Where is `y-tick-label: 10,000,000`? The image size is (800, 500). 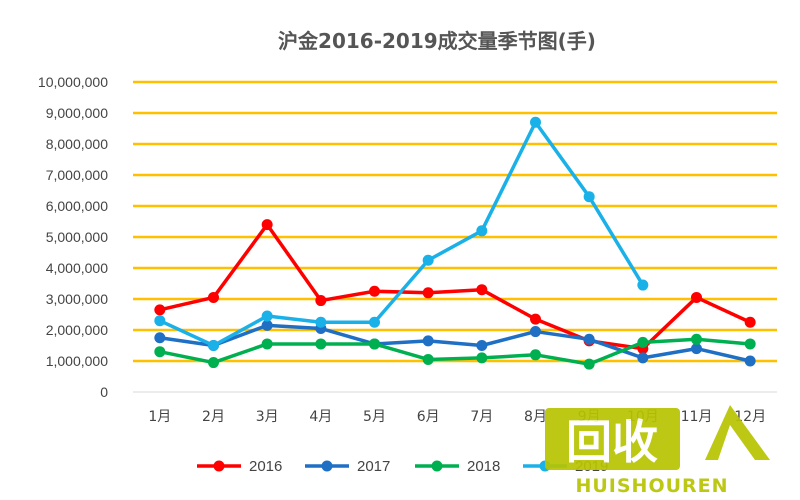 y-tick-label: 10,000,000 is located at coordinates (73, 82).